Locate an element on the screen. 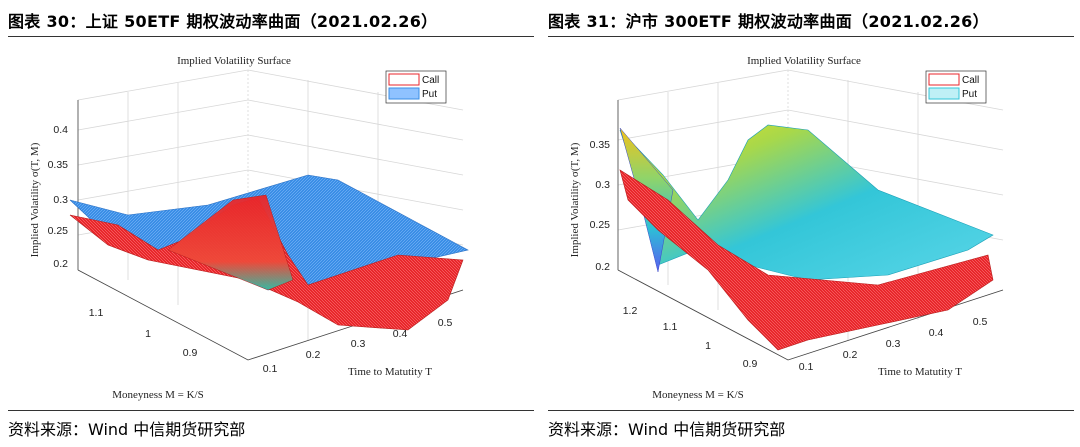 This screenshot has height=447, width=1080. figure-title: 图表 30：上证 50ETF 期权波动率曲面（2021.02.26） is located at coordinates (223, 21).